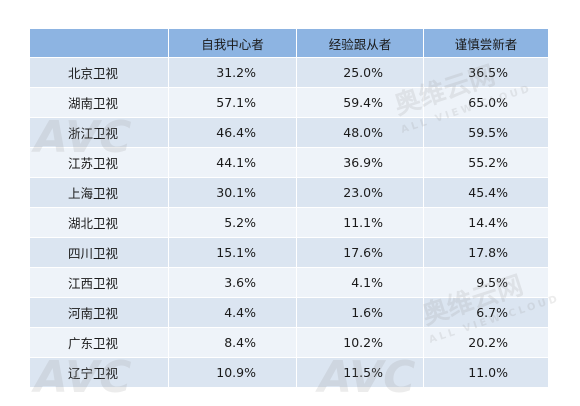 The image size is (580, 406). What do you see at coordinates (99, 43) in the screenshot?
I see `header-corner` at bounding box center [99, 43].